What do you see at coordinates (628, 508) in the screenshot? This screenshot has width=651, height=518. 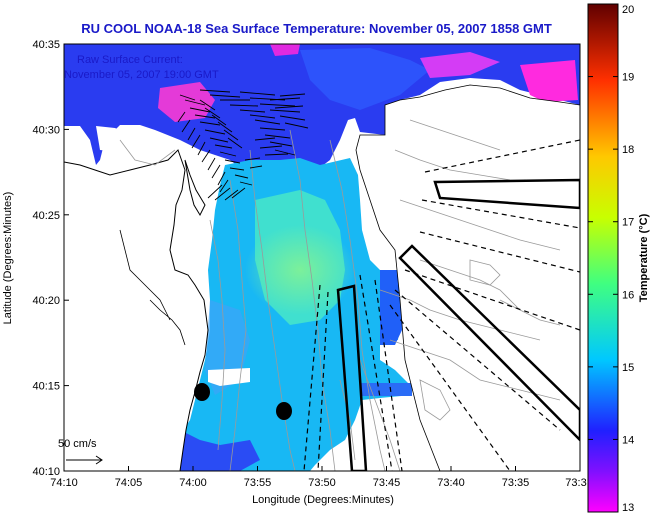 I see `colorbar-tick-label: 13` at bounding box center [628, 508].